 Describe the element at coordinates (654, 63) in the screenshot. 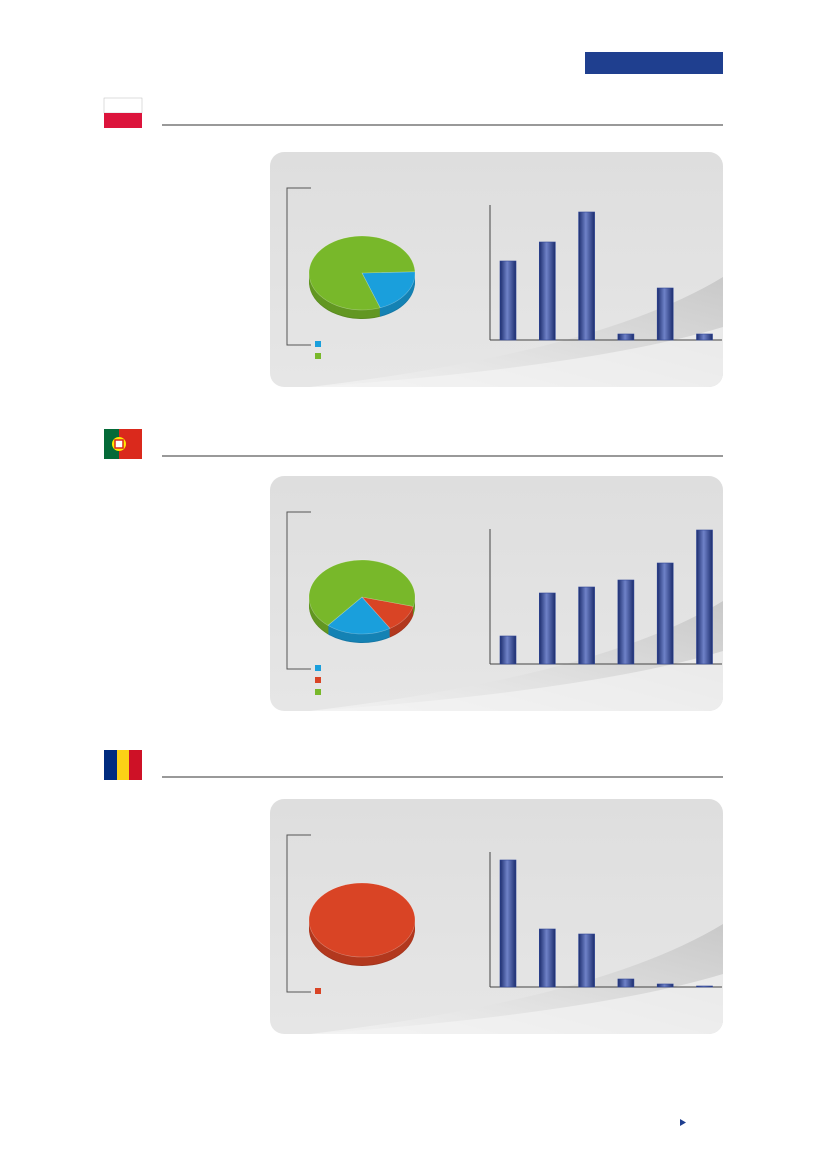

I see `header-tab` at that location.